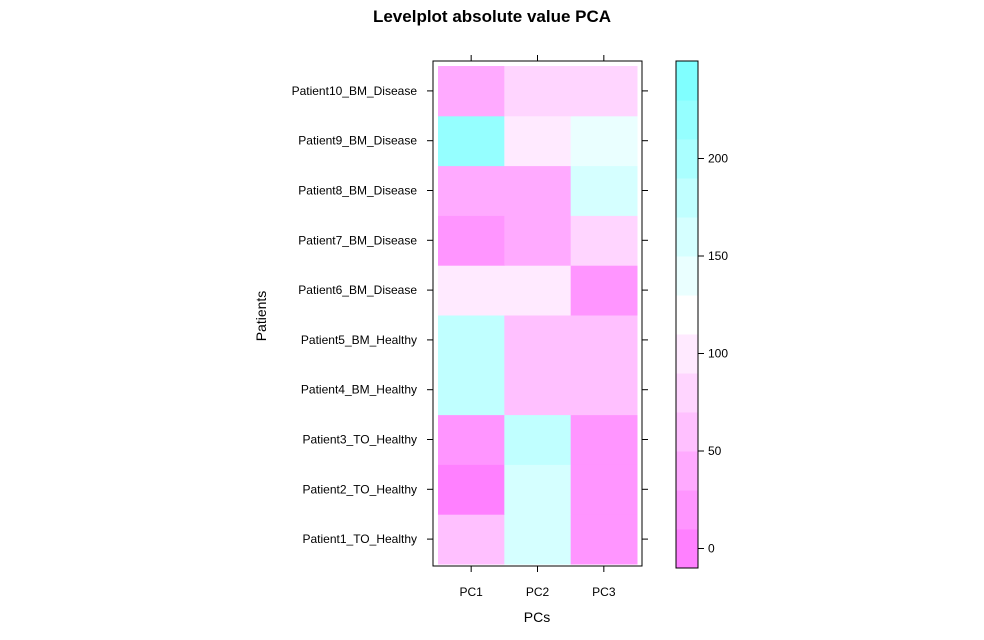 Image resolution: width=984 pixels, height=640 pixels. Describe the element at coordinates (492, 16) in the screenshot. I see `chart-title: Levelplot absolute value PCA` at that location.